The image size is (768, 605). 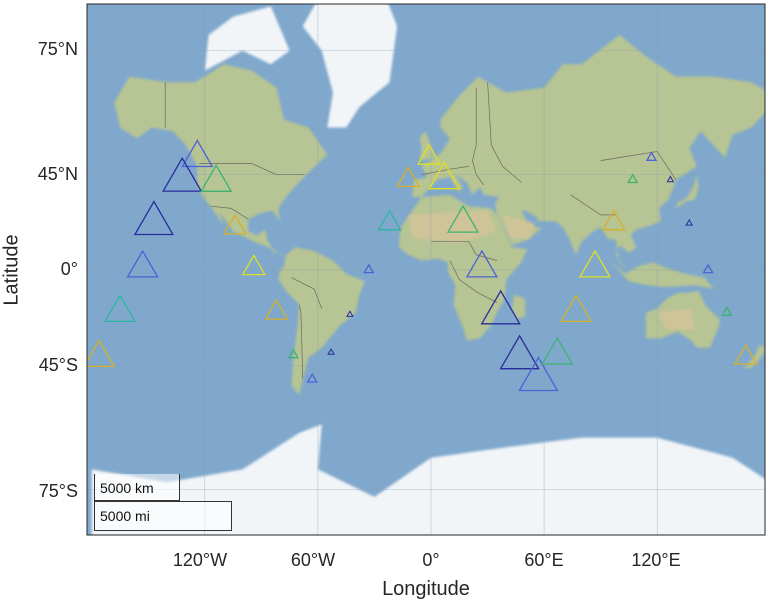 What do you see at coordinates (163, 516) in the screenshot?
I see `scalebar-mi-box` at bounding box center [163, 516].